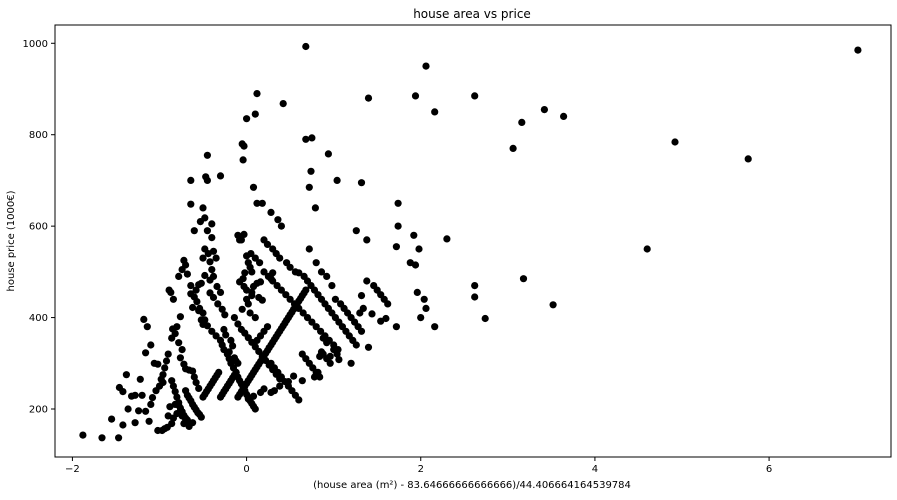 The image size is (897, 500). I want to click on y-tick-label: 800, so click(38, 135).